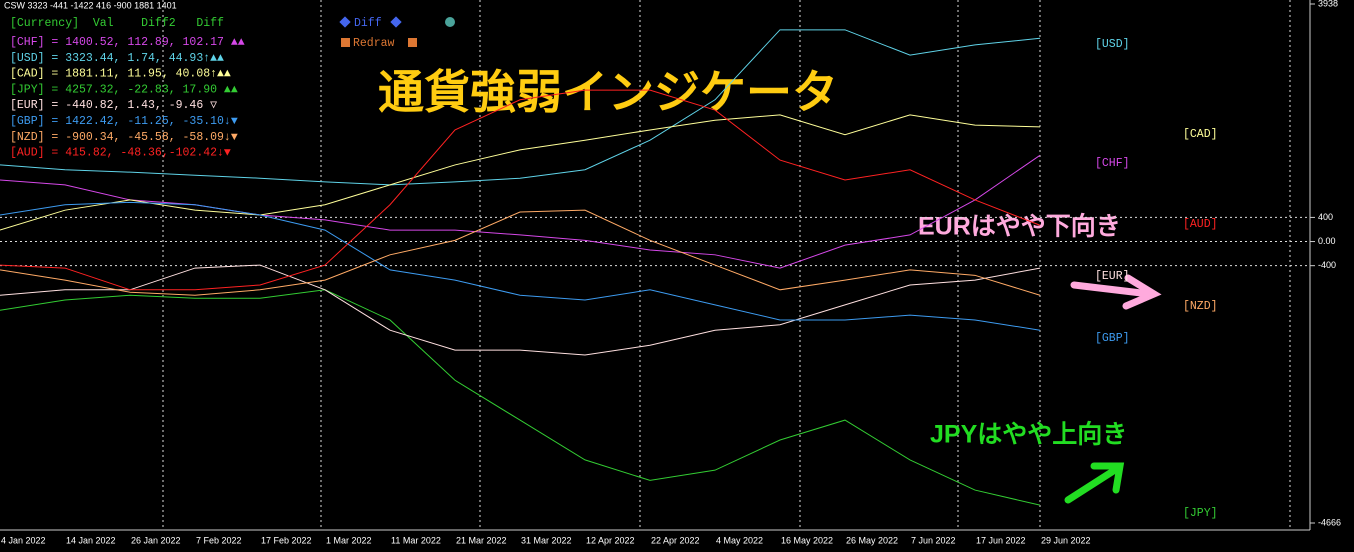 The width and height of the screenshot is (1354, 552). I want to click on x-tick-label: 1 Mar 2022, so click(349, 540).